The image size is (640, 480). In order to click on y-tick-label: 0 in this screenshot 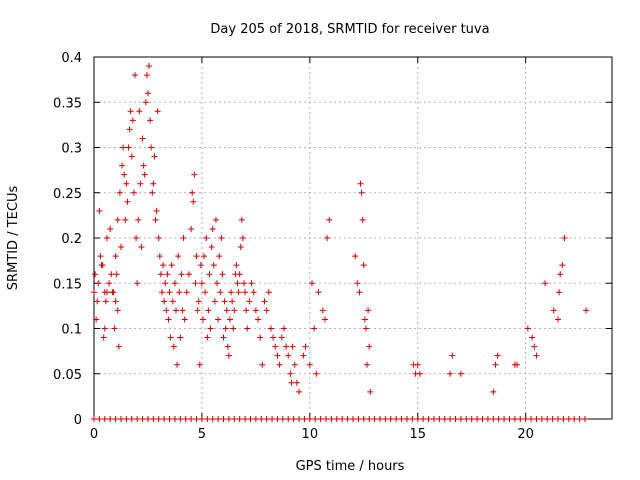, I will do `click(78, 420)`.